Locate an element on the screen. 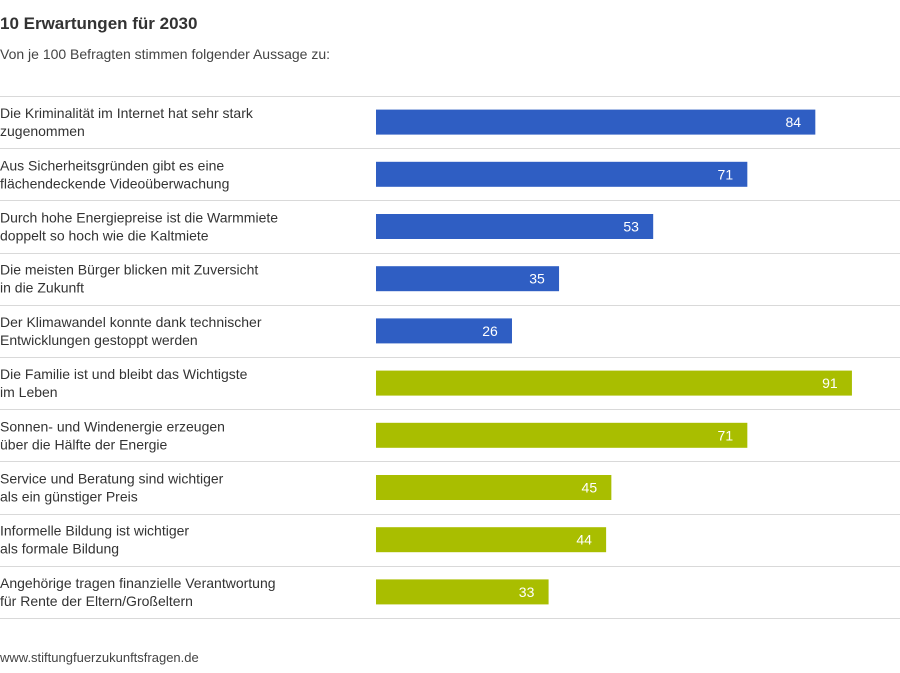 This screenshot has width=900, height=673. bar-value-label: 84 is located at coordinates (794, 122).